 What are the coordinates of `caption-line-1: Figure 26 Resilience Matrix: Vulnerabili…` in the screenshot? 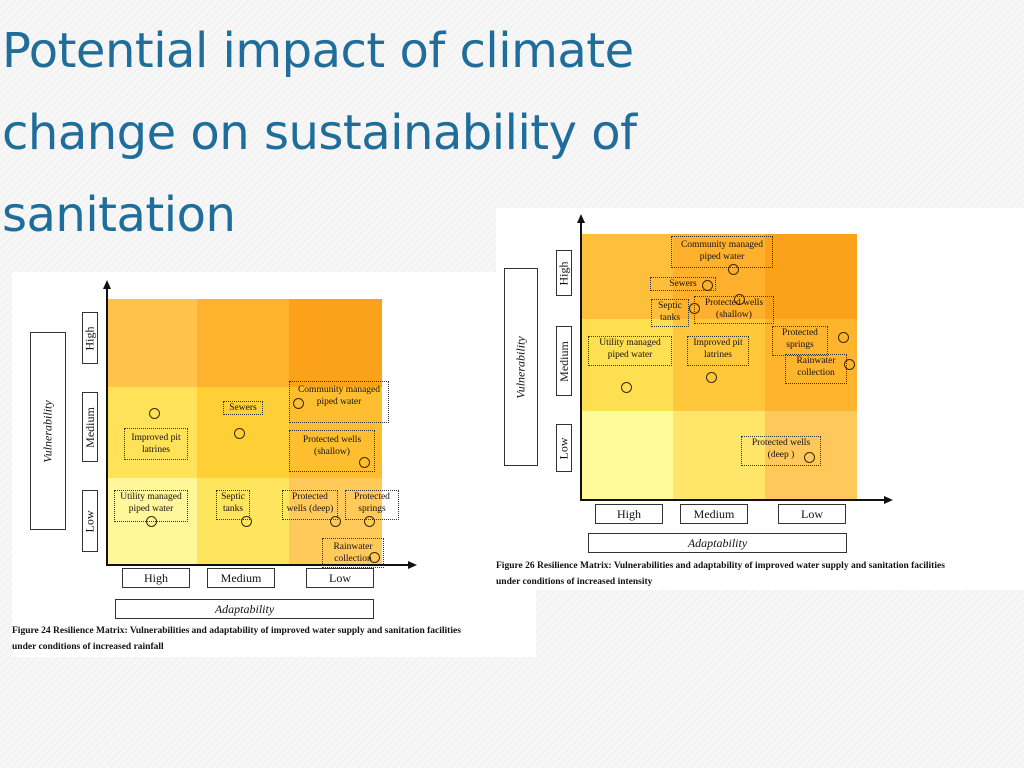 It's located at (720, 566).